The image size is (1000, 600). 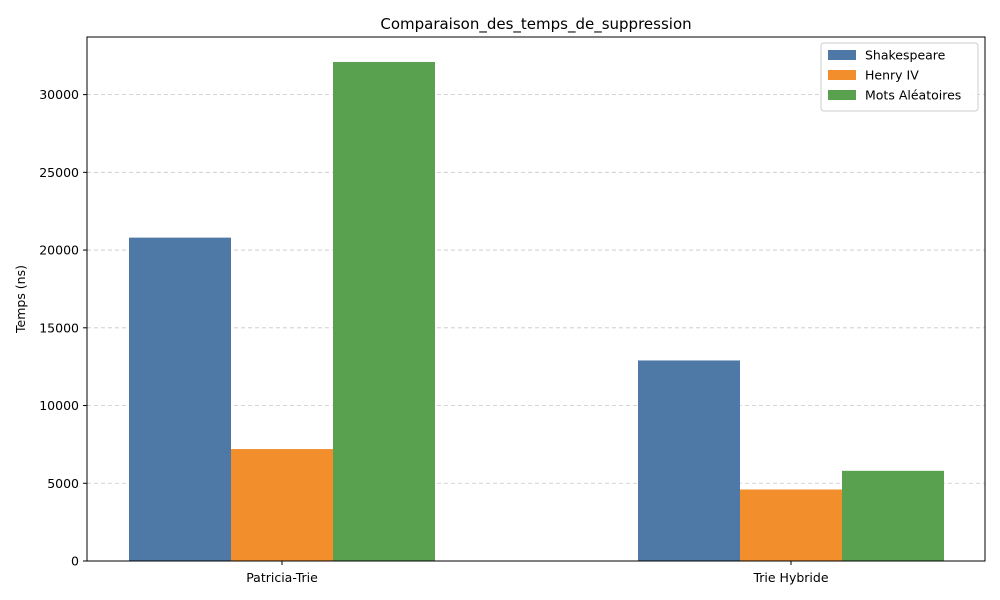 I want to click on legend: Shakespeare Henry IV Mots Aléatoires, so click(x=899, y=77).